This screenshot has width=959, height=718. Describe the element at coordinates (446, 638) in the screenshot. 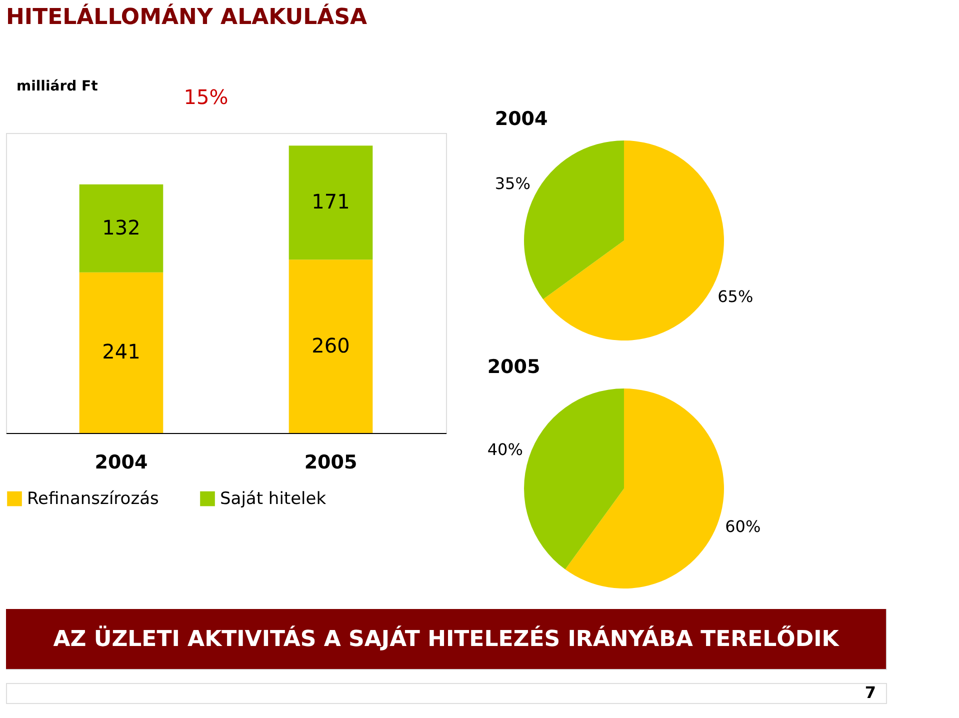

I see `text: AZ ÜZLETI AKTIVITÁS A SAJÁT HITELEZÉS IRÁNYÁBA TERELŐDIK` at that location.